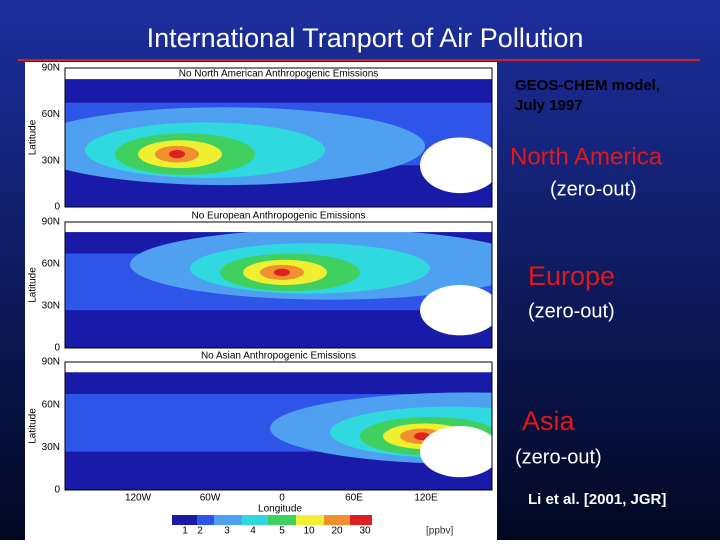 The height and width of the screenshot is (545, 720). What do you see at coordinates (253, 531) in the screenshot?
I see `colorbar-label: 4` at bounding box center [253, 531].